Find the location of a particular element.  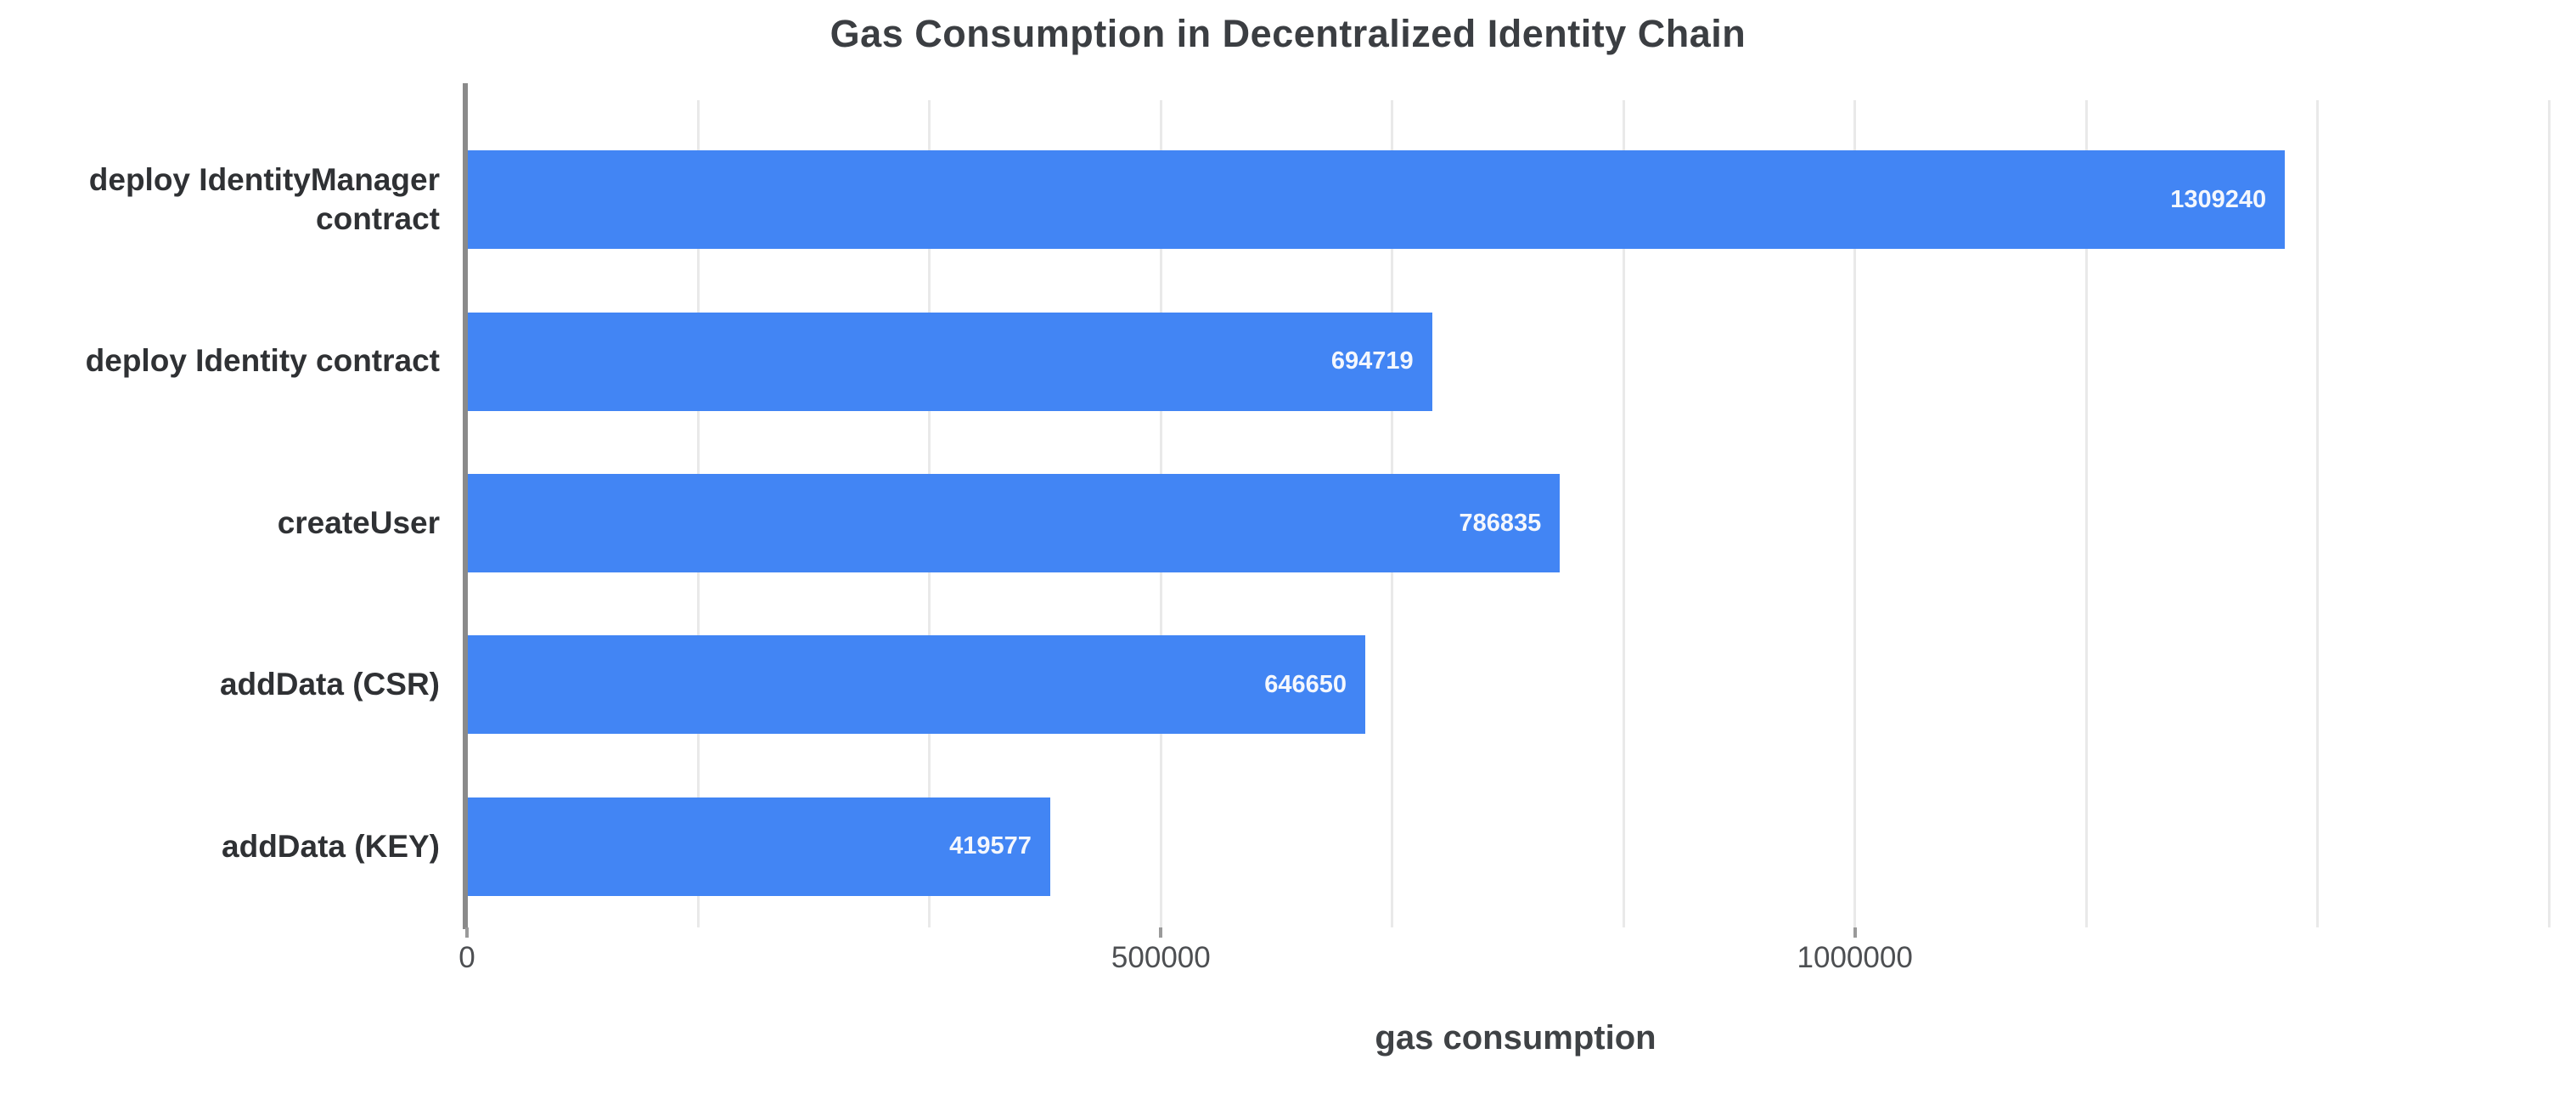

bar: 694719 is located at coordinates (950, 361).